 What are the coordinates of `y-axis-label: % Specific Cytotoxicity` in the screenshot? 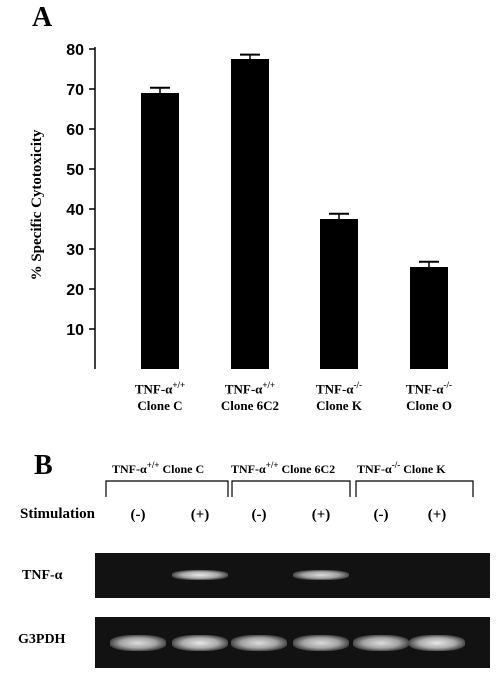 It's located at (37, 204).